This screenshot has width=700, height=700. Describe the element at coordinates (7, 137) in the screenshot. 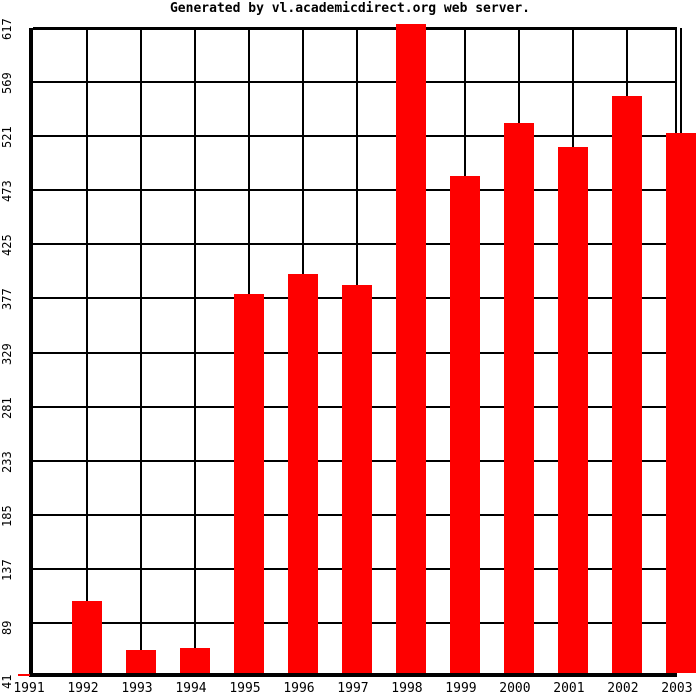

I see `y-tick-label: 521` at that location.